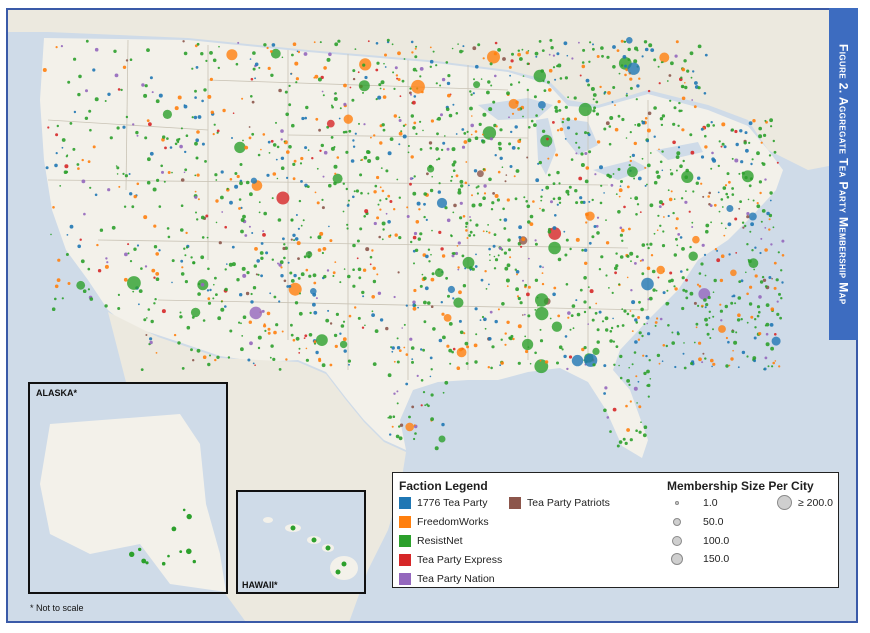  What do you see at coordinates (515, 503) in the screenshot?
I see `swatch-patriots` at bounding box center [515, 503].